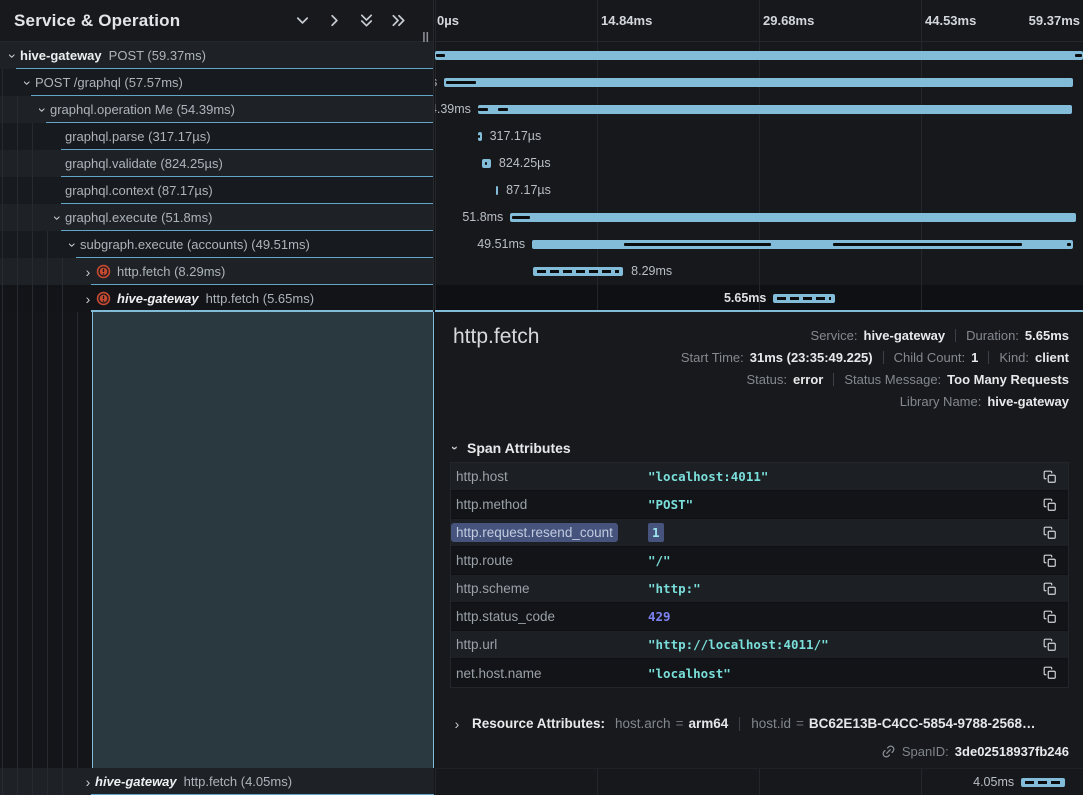 This screenshot has height=795, width=1083. What do you see at coordinates (217, 781) in the screenshot?
I see `tree-row: › hive-gateway http.fetch (4.05ms)` at bounding box center [217, 781].